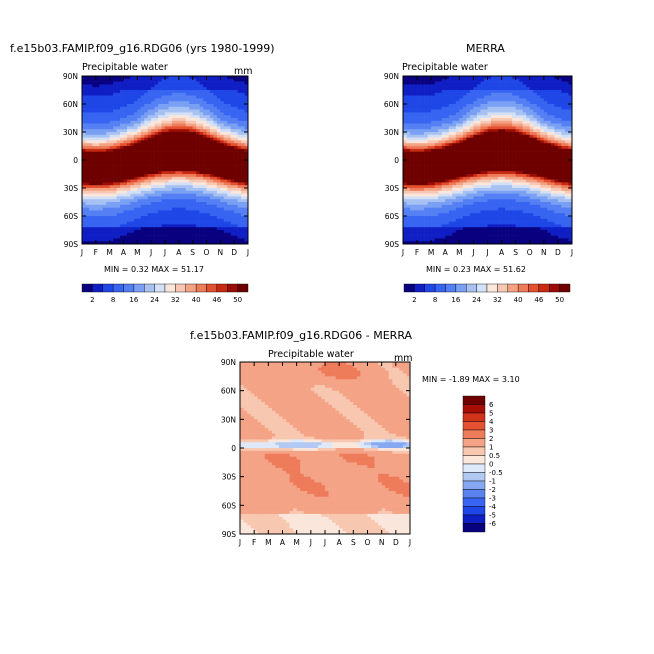 This screenshot has width=654, height=654. What do you see at coordinates (180, 288) in the screenshot?
I see `colorbar-swatch` at bounding box center [180, 288].